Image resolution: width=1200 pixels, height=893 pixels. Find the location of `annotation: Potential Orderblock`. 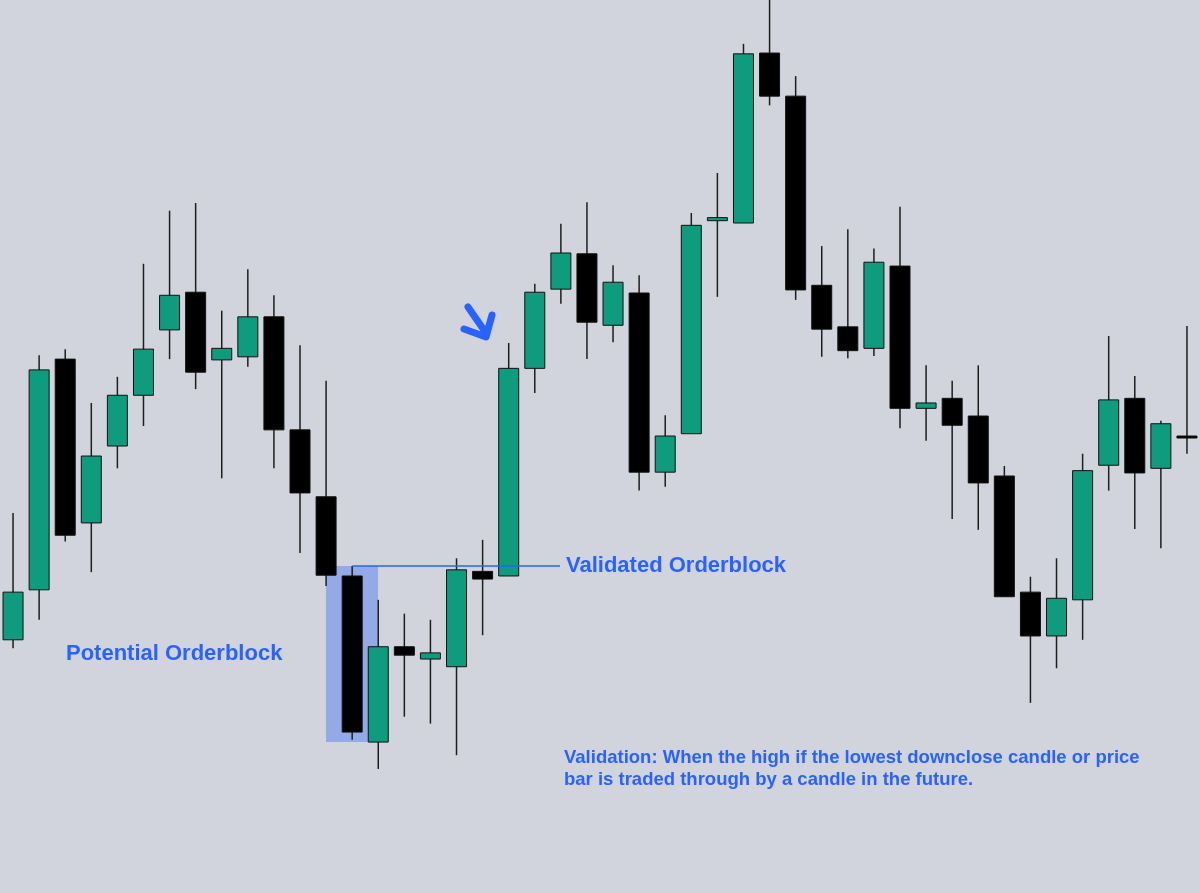

annotation: Potential Orderblock is located at coordinates (174, 653).